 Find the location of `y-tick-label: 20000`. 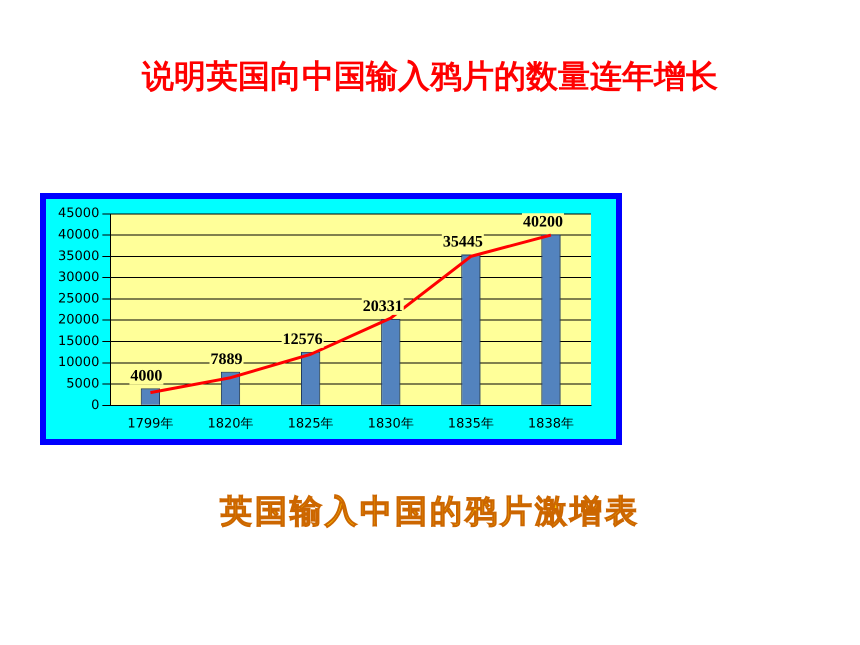

y-tick-label: 20000 is located at coordinates (79, 320).